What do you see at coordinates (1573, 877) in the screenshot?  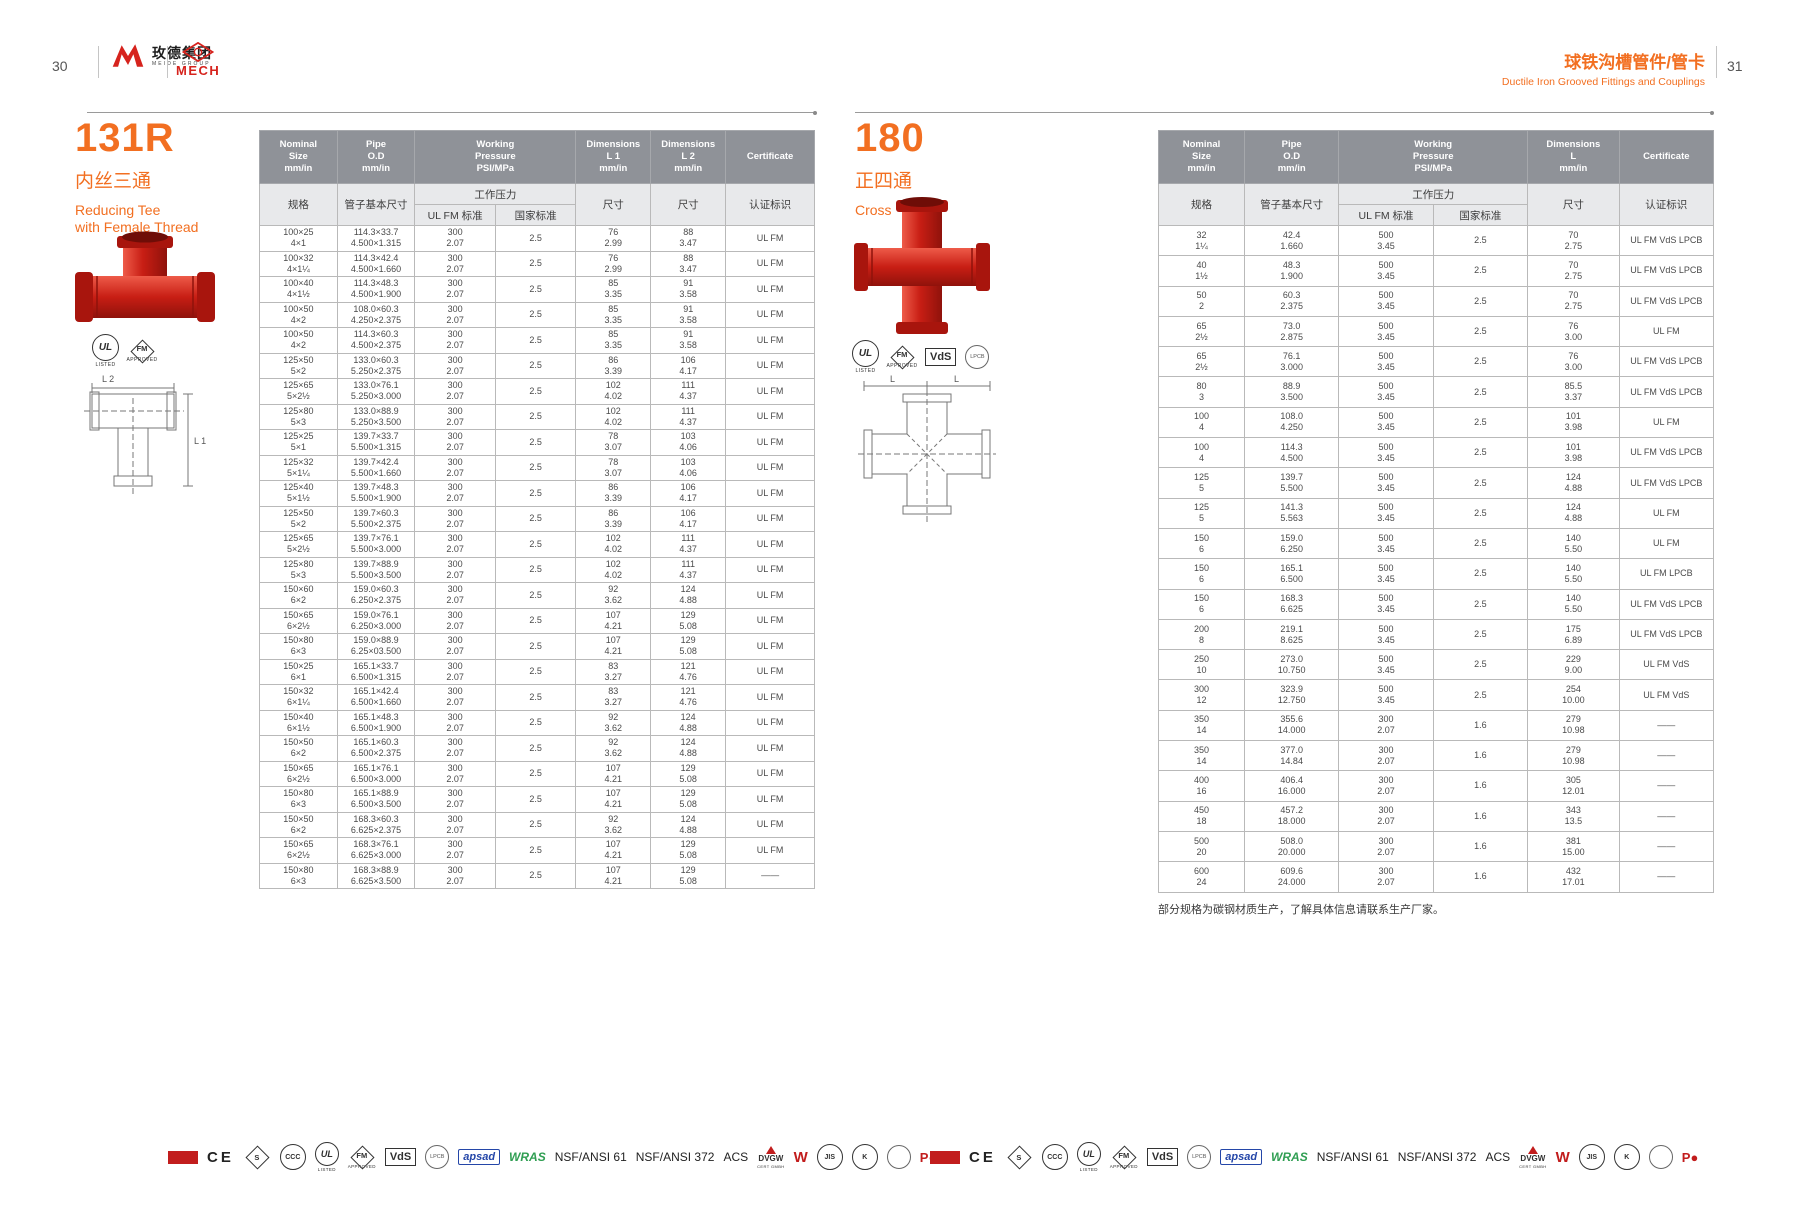 I see `table-cell: 432 17.01` at bounding box center [1573, 877].